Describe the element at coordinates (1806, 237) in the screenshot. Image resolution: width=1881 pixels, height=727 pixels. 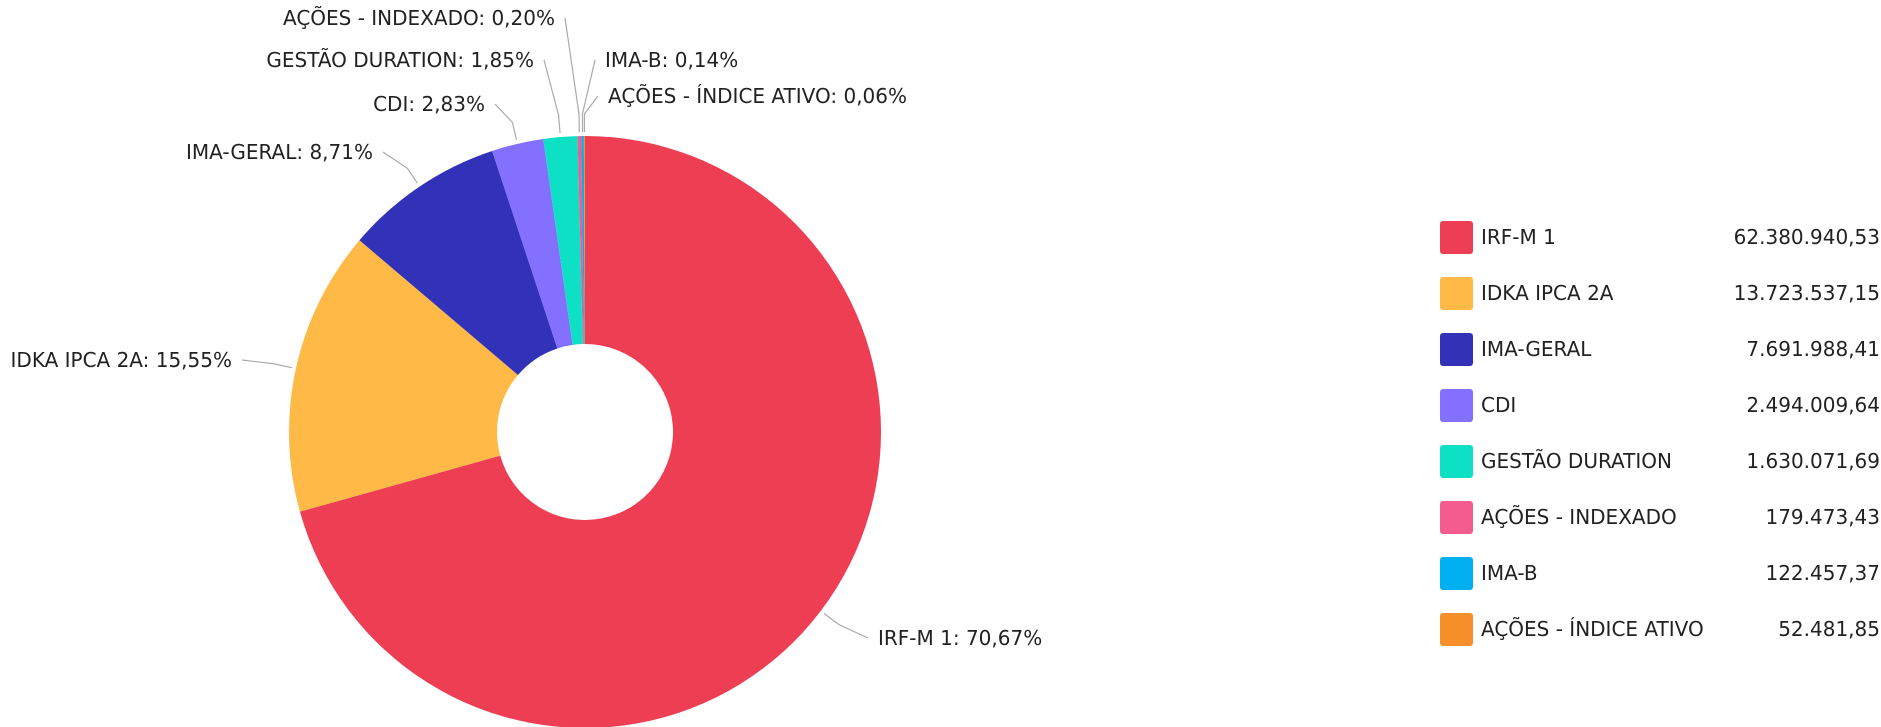
I see `legend-value: 62.380.940,53` at that location.